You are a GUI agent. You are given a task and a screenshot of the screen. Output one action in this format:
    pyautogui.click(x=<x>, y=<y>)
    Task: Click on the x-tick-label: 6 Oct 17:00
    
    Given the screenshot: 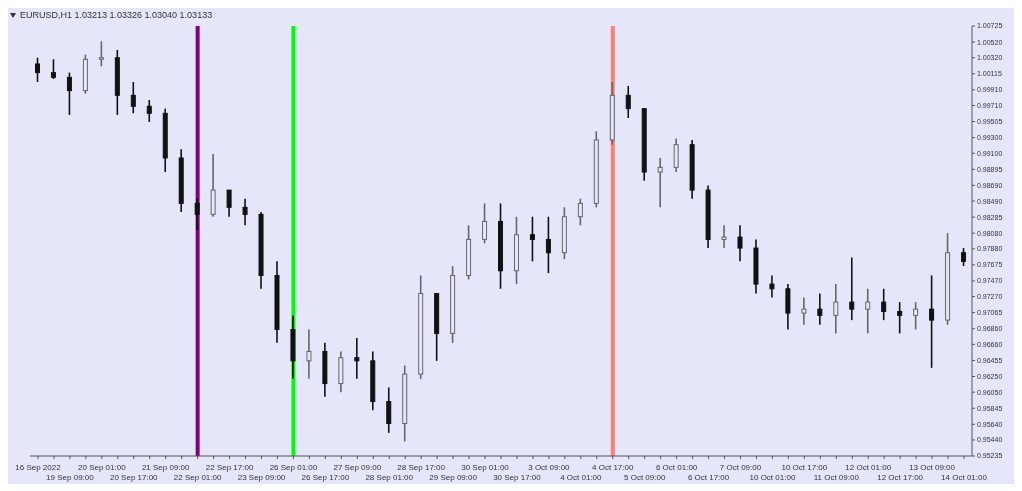 What is the action you would take?
    pyautogui.click(x=708, y=477)
    